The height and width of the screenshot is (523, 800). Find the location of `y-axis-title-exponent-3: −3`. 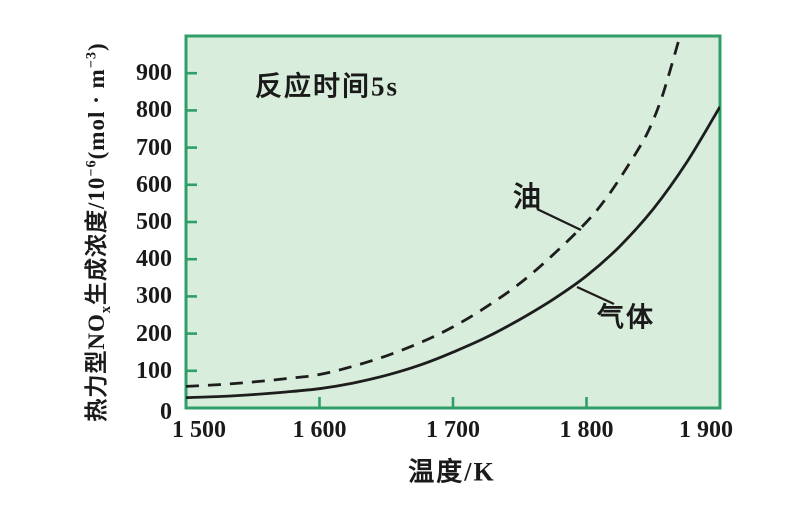

y-axis-title-exponent-3: −3 is located at coordinates (91, 60).